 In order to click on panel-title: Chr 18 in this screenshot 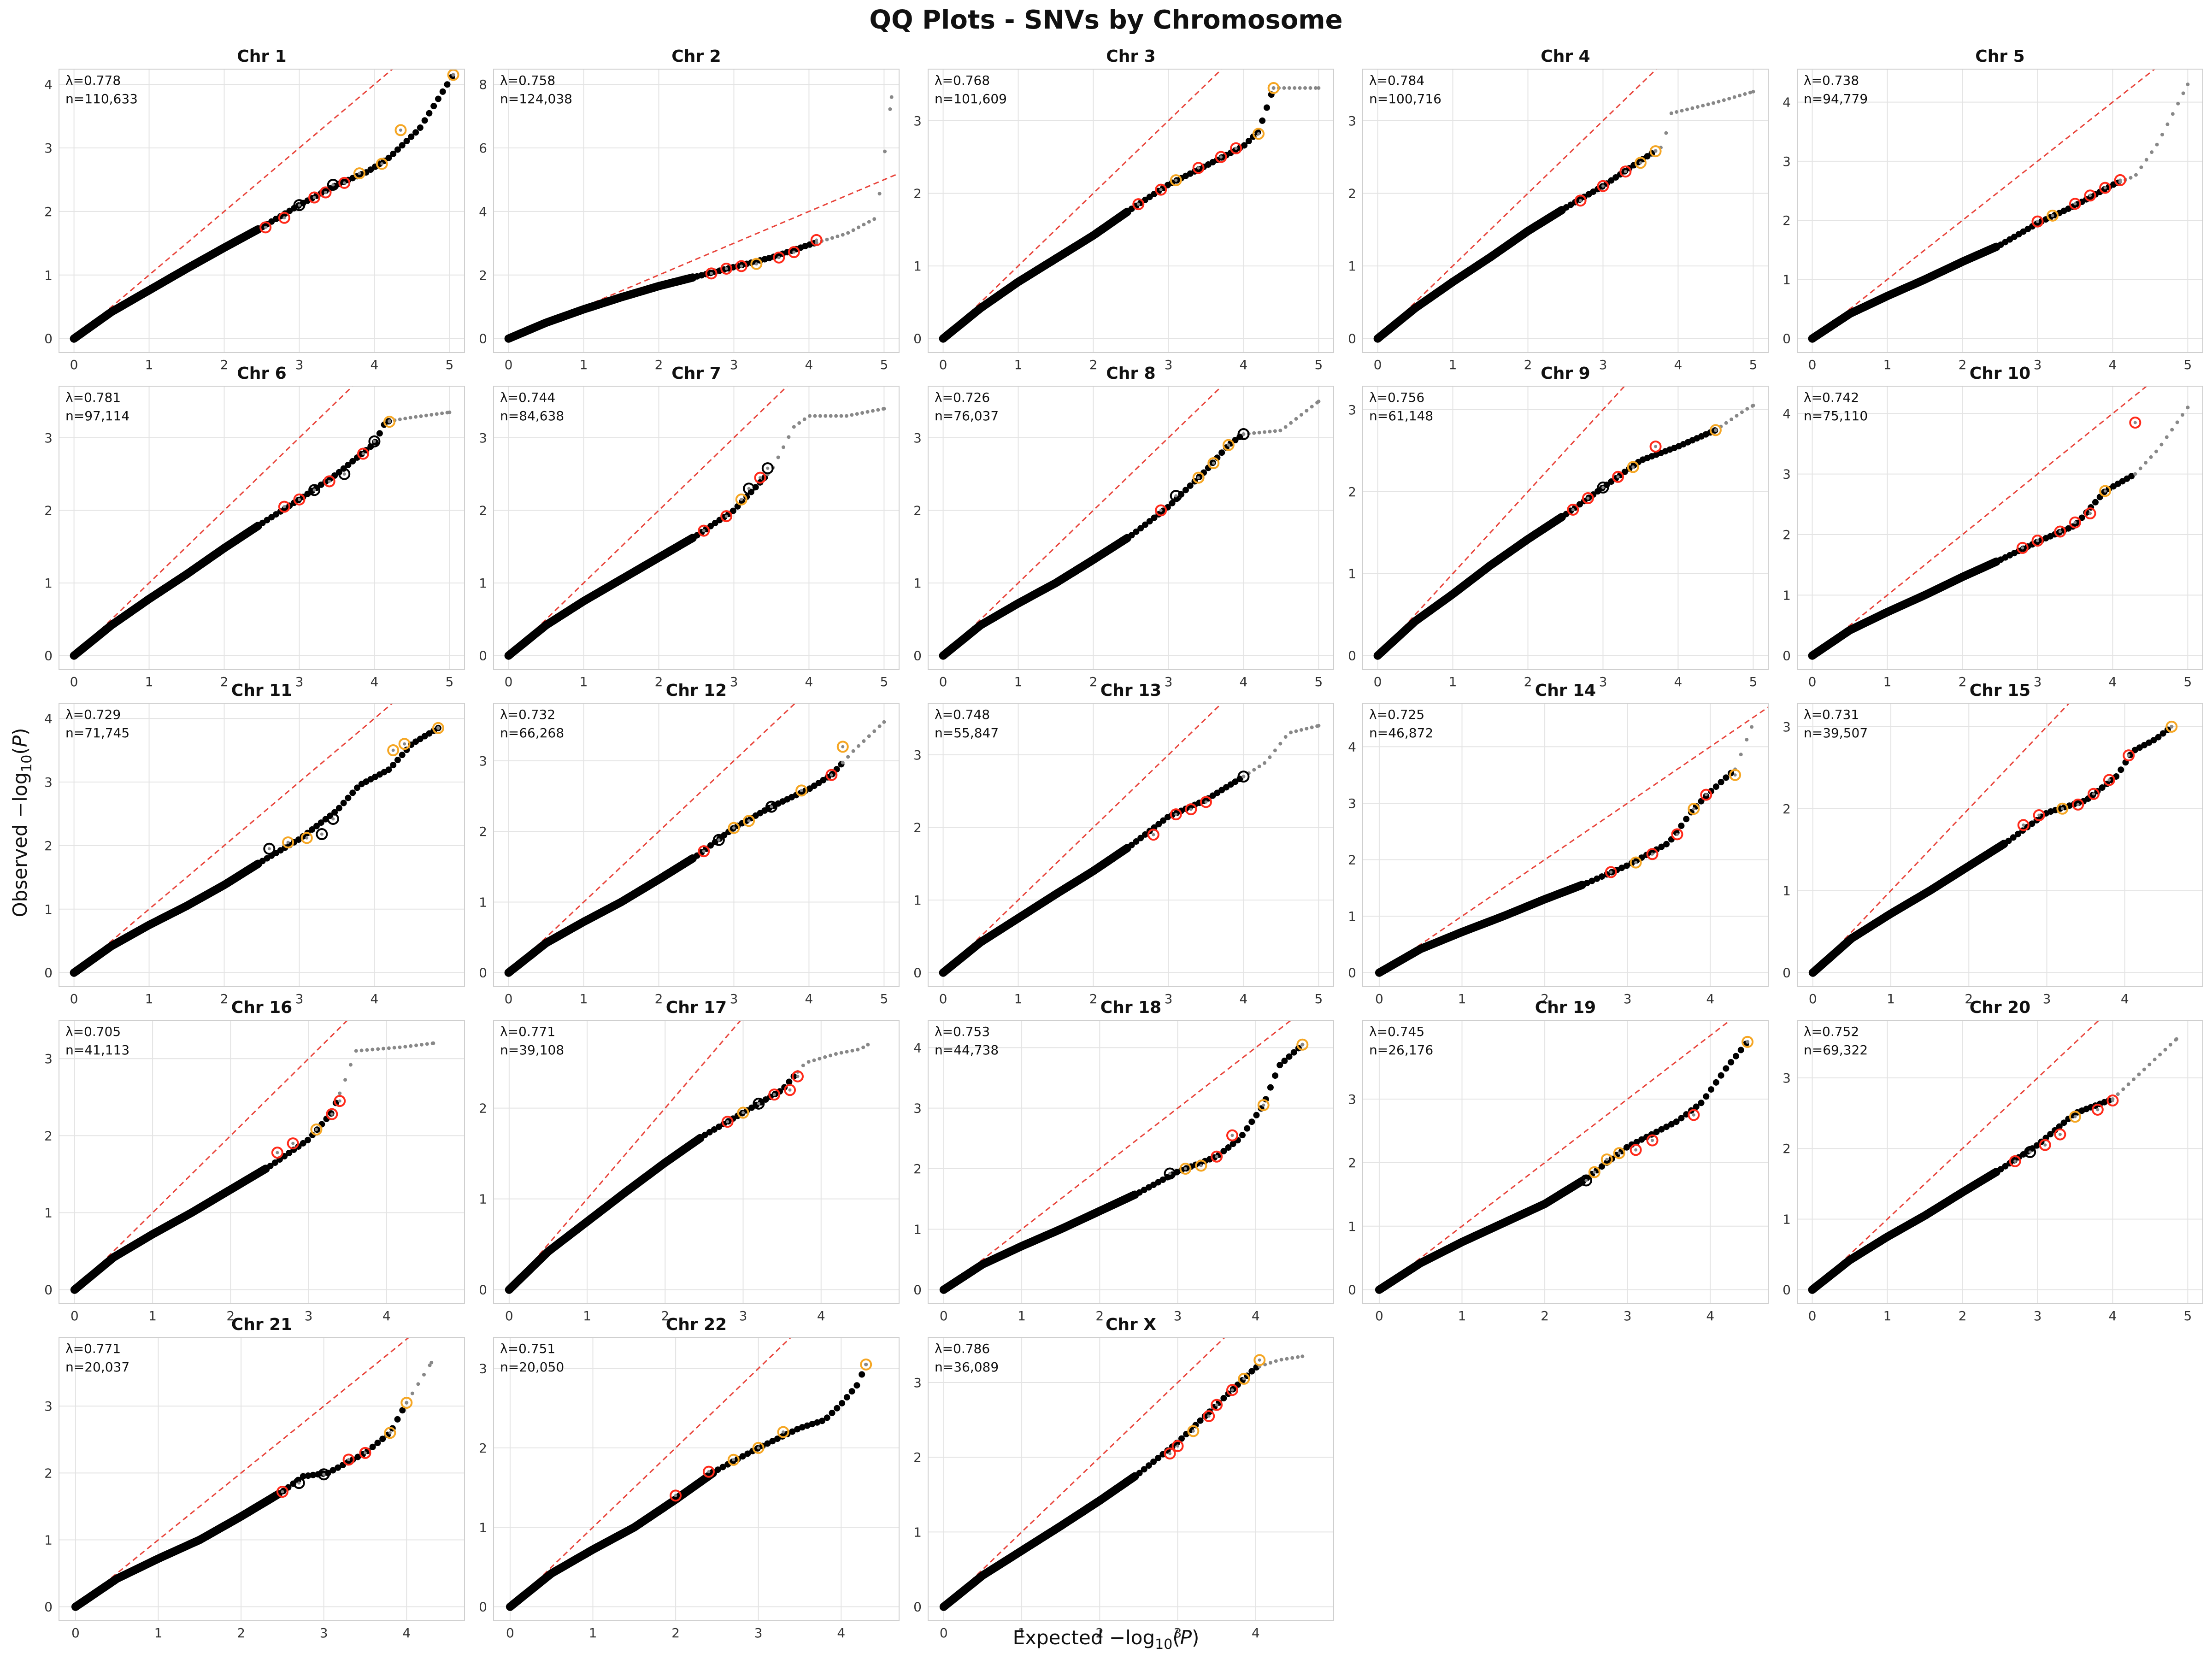, I will do `click(1130, 1007)`.